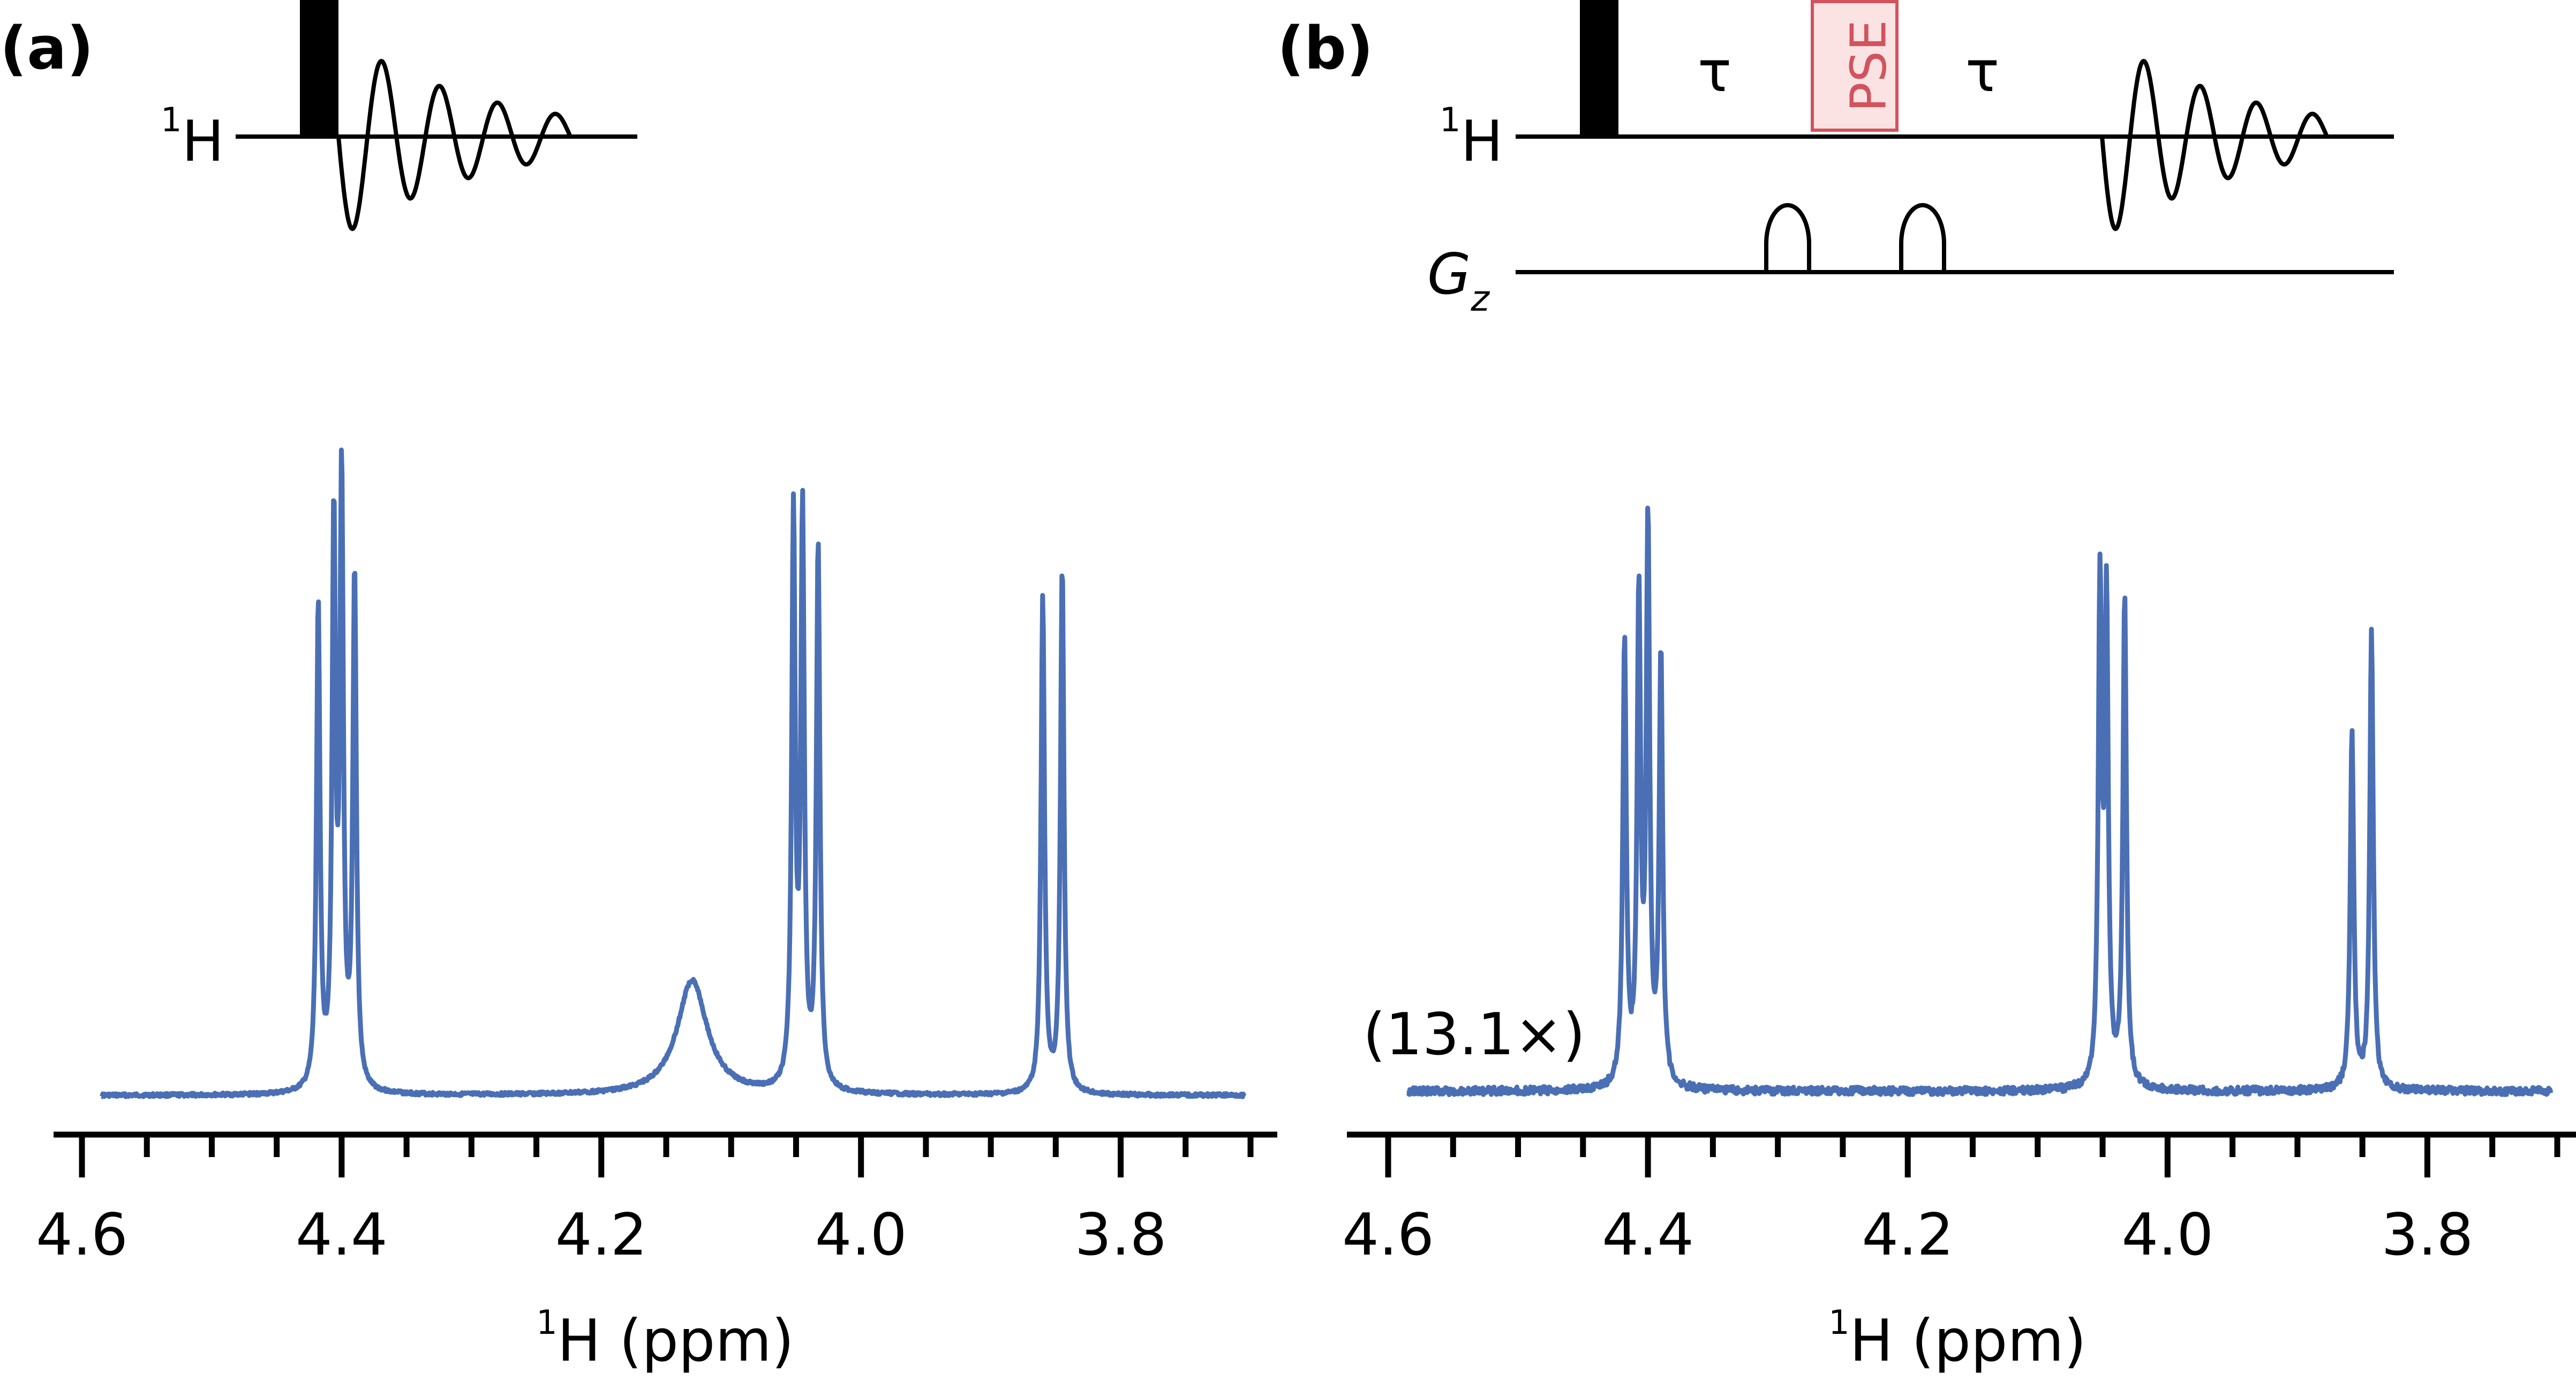 This screenshot has width=2576, height=1381. What do you see at coordinates (203, 141) in the screenshot?
I see `channel-text-a: H` at bounding box center [203, 141].